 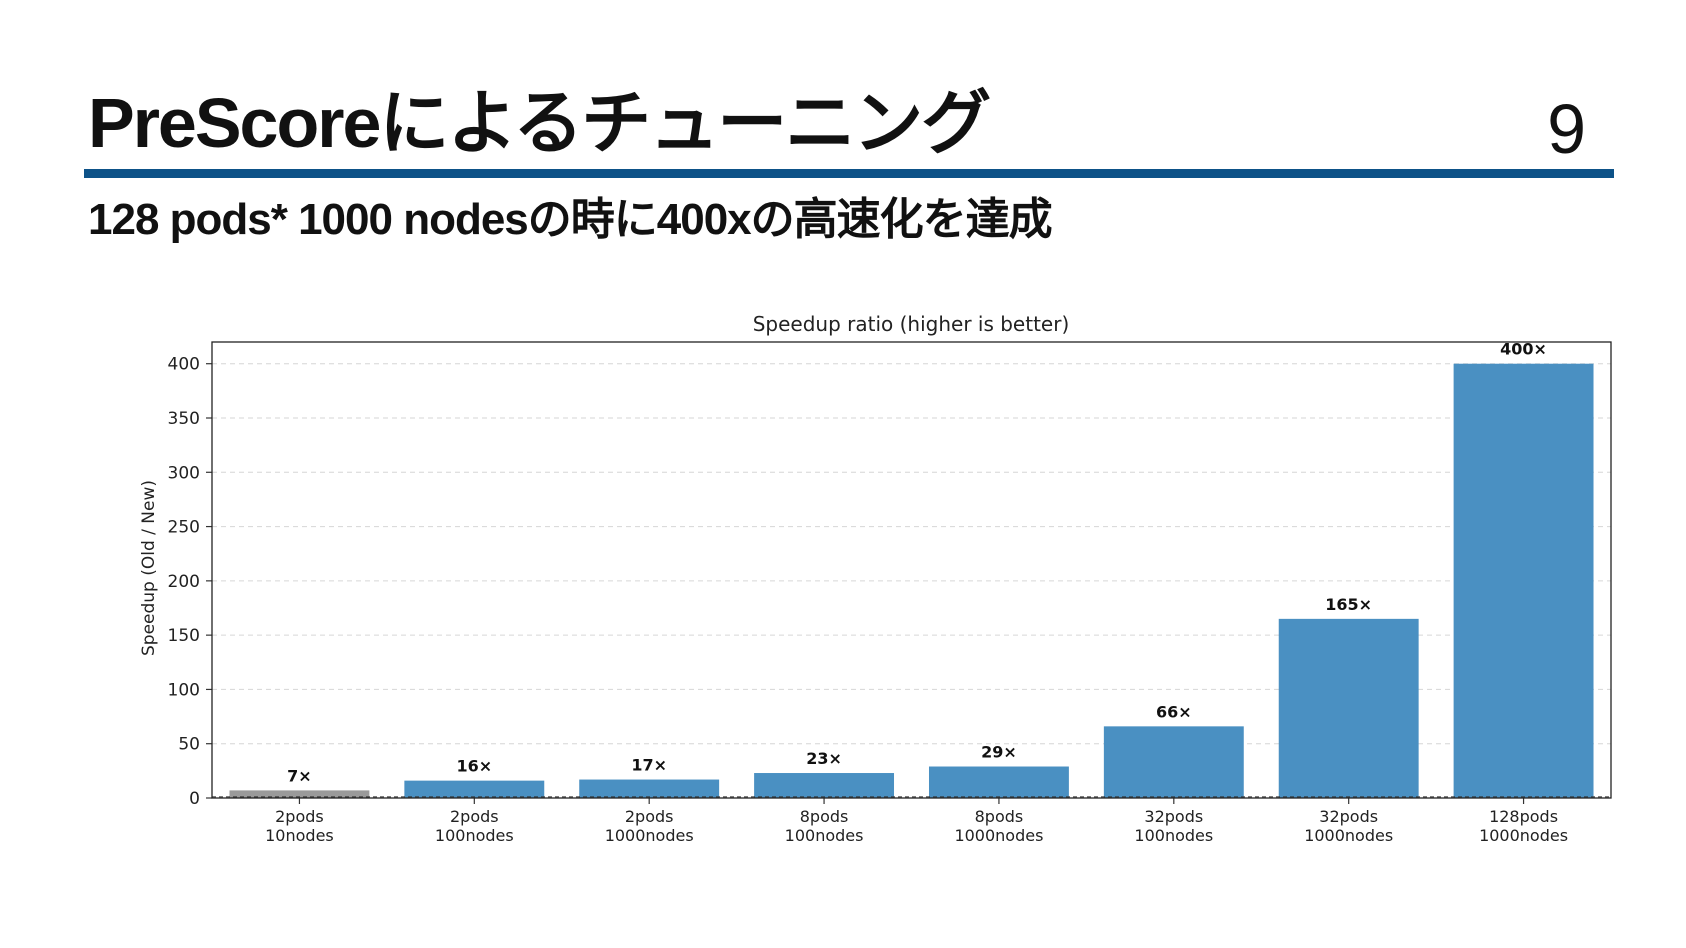 What do you see at coordinates (299, 835) in the screenshot?
I see `x-tick-label-line: 10nodes` at bounding box center [299, 835].